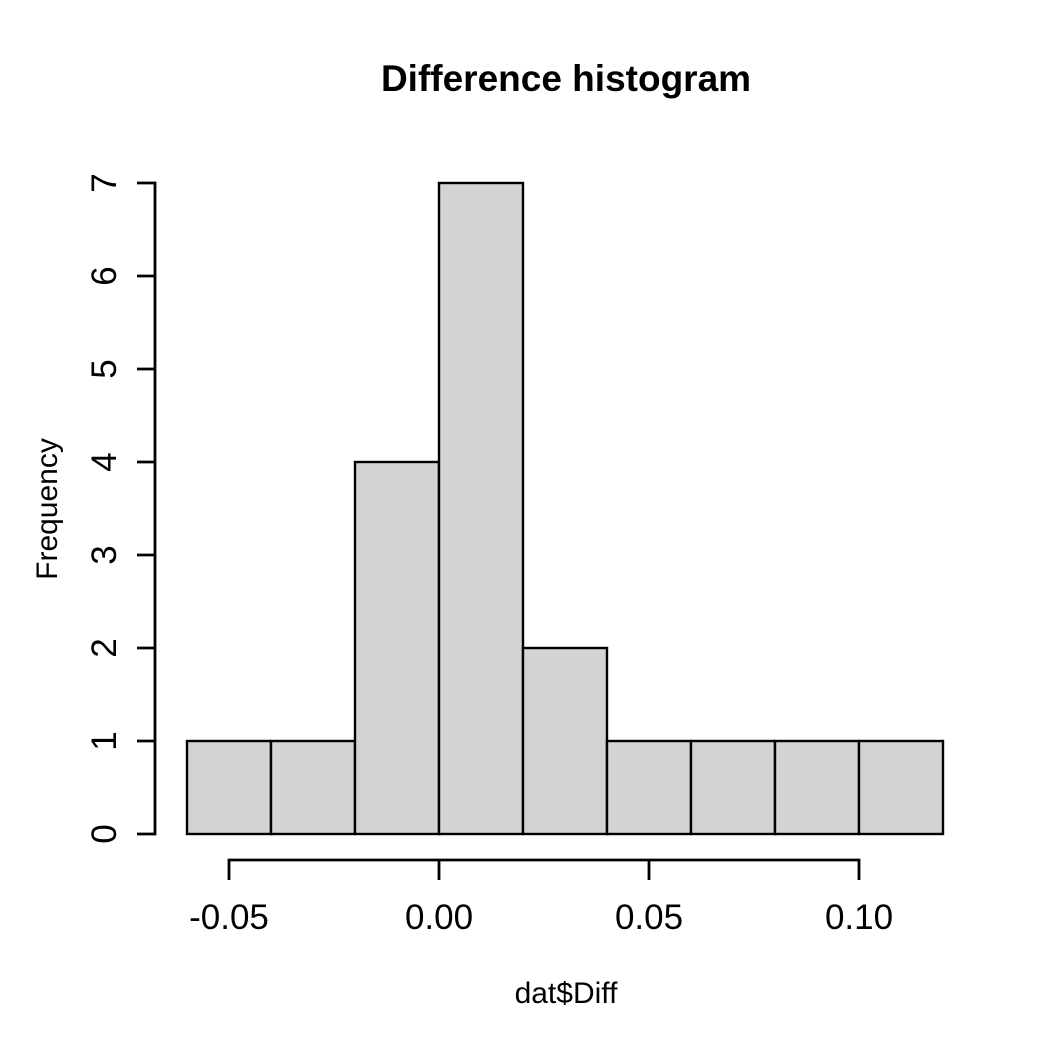 The image size is (1056, 1056). What do you see at coordinates (104, 740) in the screenshot?
I see `y-tick-label: 1` at bounding box center [104, 740].